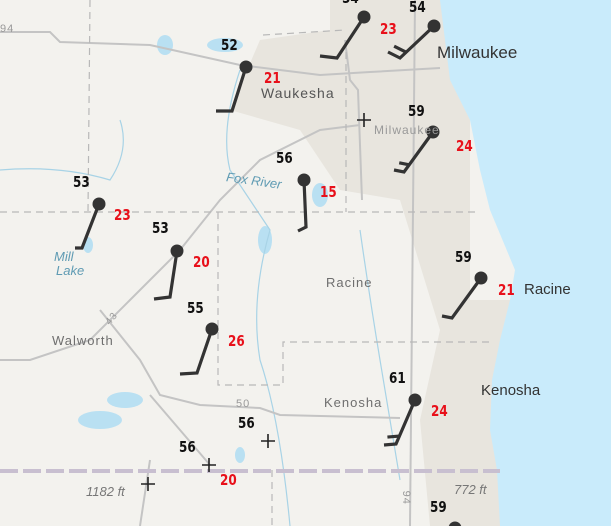 This screenshot has width=611, height=526. Describe the element at coordinates (195, 308) in the screenshot. I see `temperature-label: 55` at that location.